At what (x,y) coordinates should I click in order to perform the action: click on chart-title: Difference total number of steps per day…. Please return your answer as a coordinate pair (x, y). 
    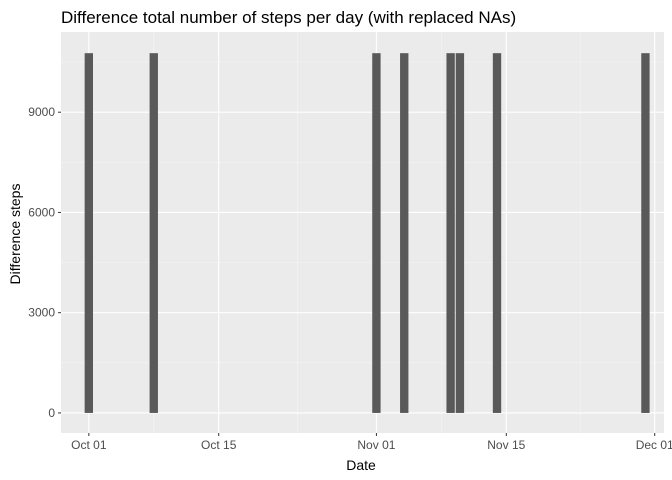
    Looking at the image, I should click on (288, 17).